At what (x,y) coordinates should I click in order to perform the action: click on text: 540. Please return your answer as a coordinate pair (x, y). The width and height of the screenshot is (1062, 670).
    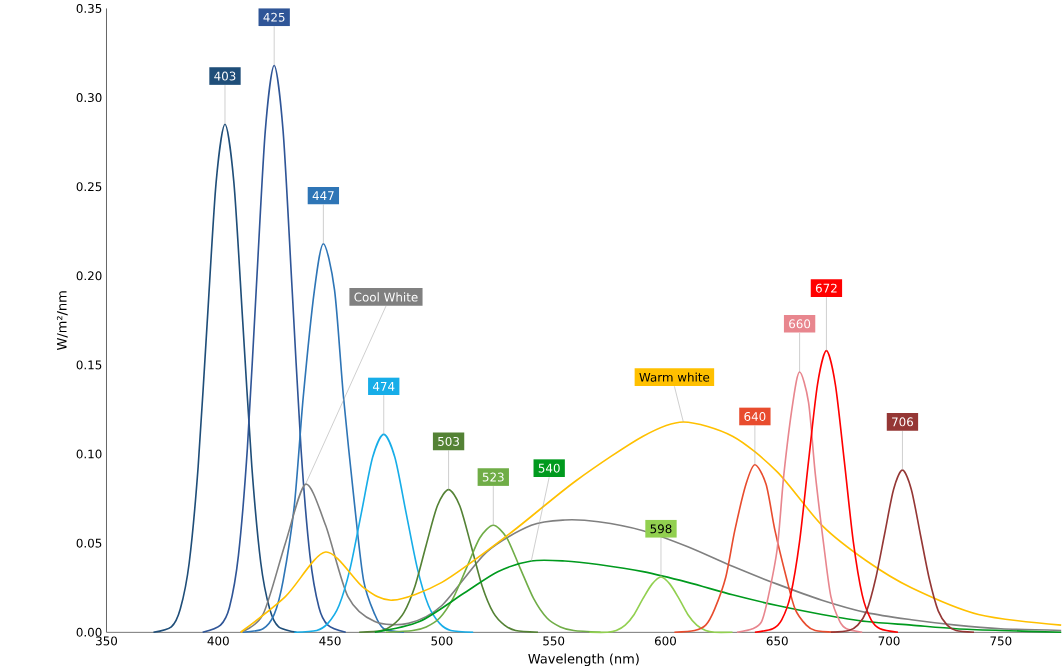
    Looking at the image, I should click on (549, 468).